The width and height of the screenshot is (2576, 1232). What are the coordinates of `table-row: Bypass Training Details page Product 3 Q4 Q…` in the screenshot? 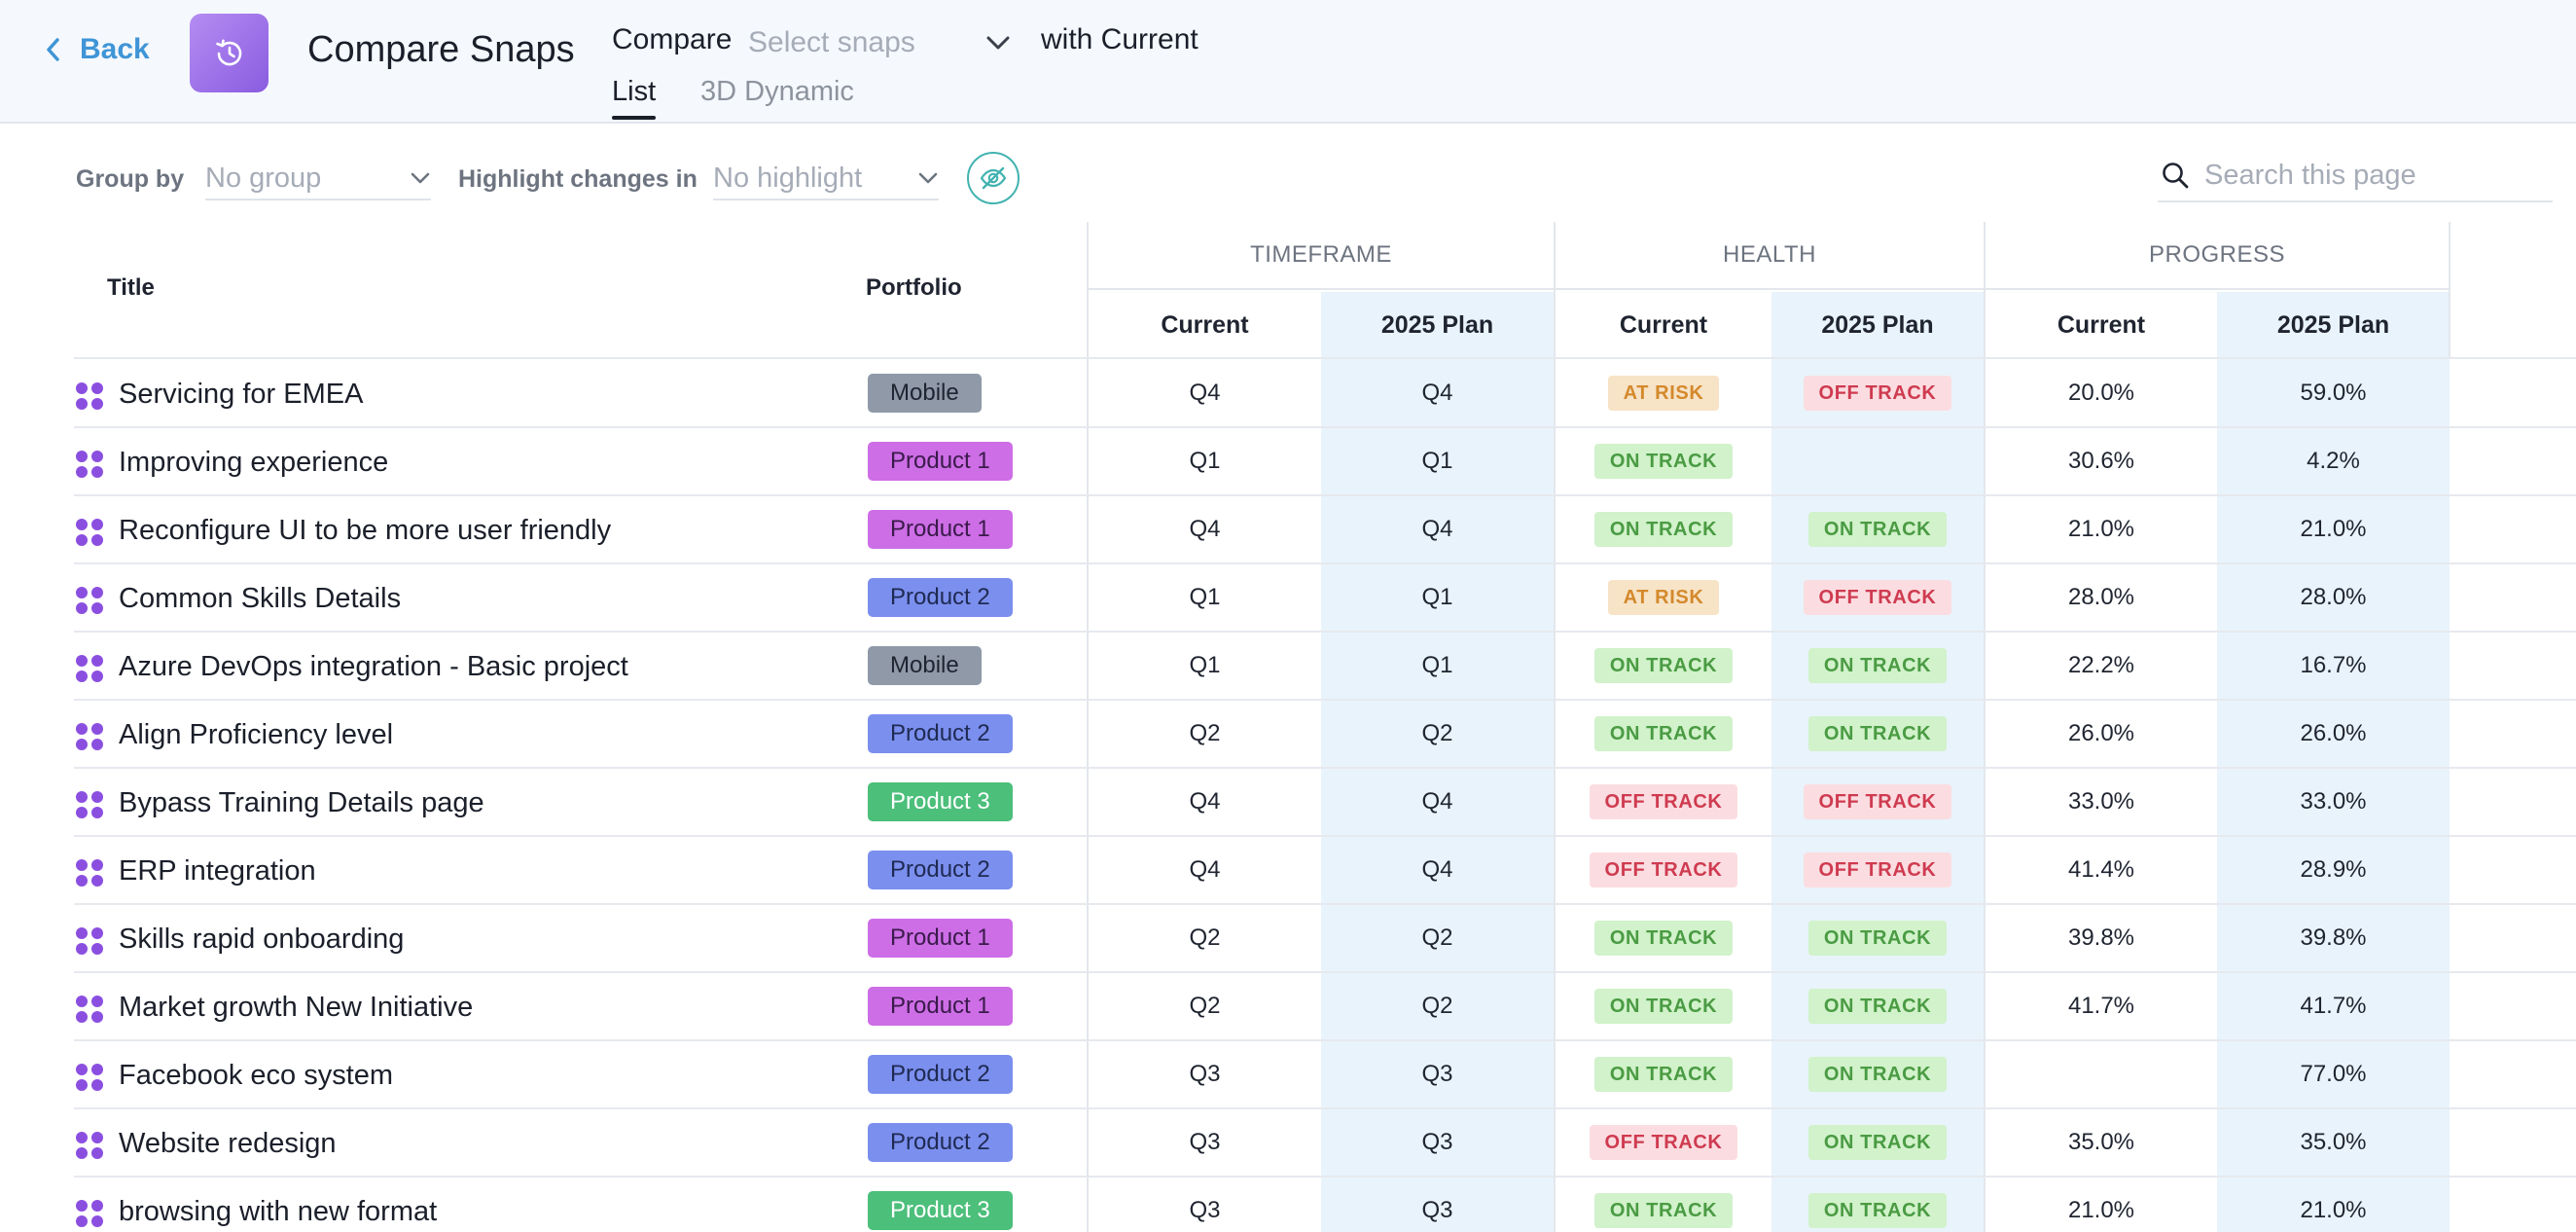 It's located at (1288, 802).